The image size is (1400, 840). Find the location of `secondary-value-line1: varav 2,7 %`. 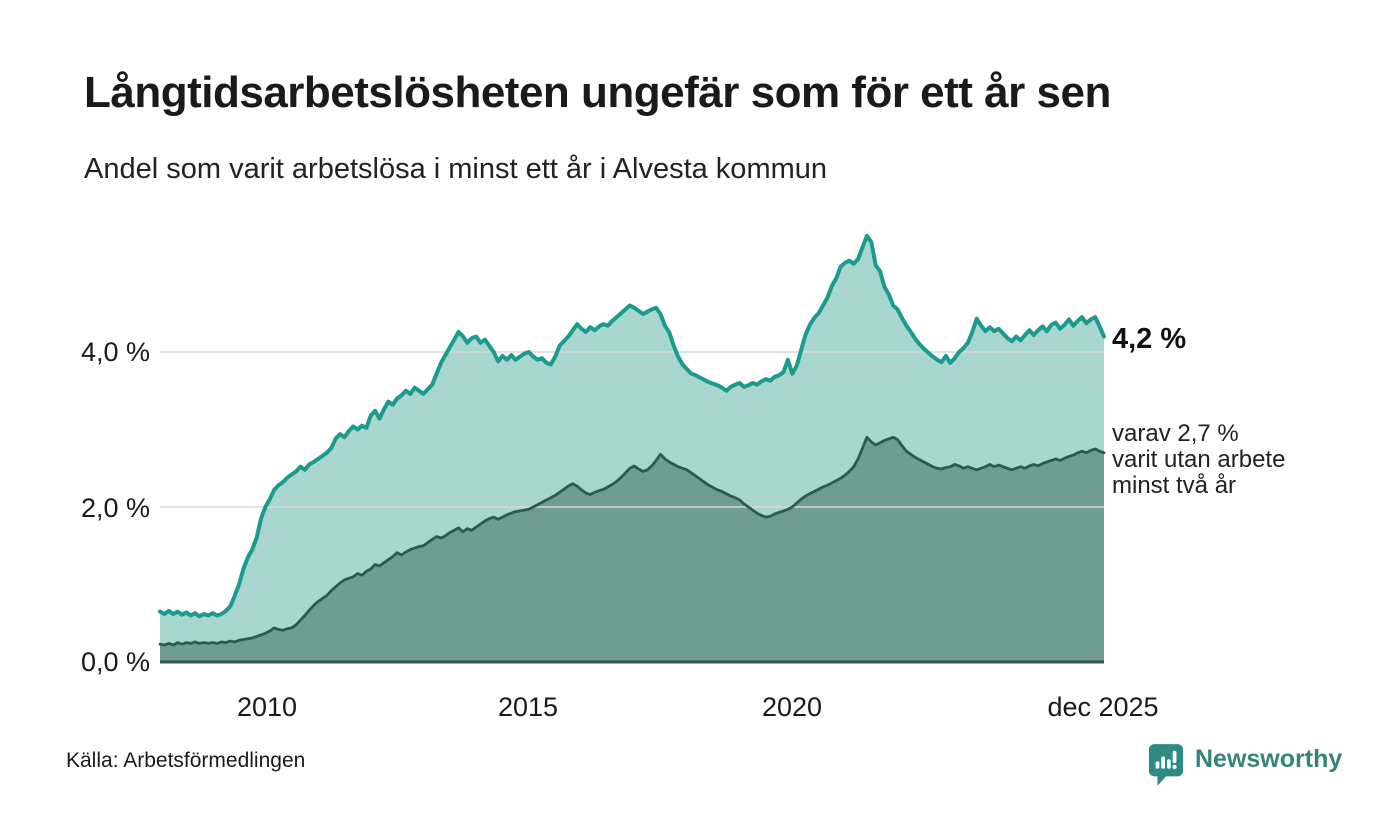

secondary-value-line1: varav 2,7 % is located at coordinates (1175, 433).